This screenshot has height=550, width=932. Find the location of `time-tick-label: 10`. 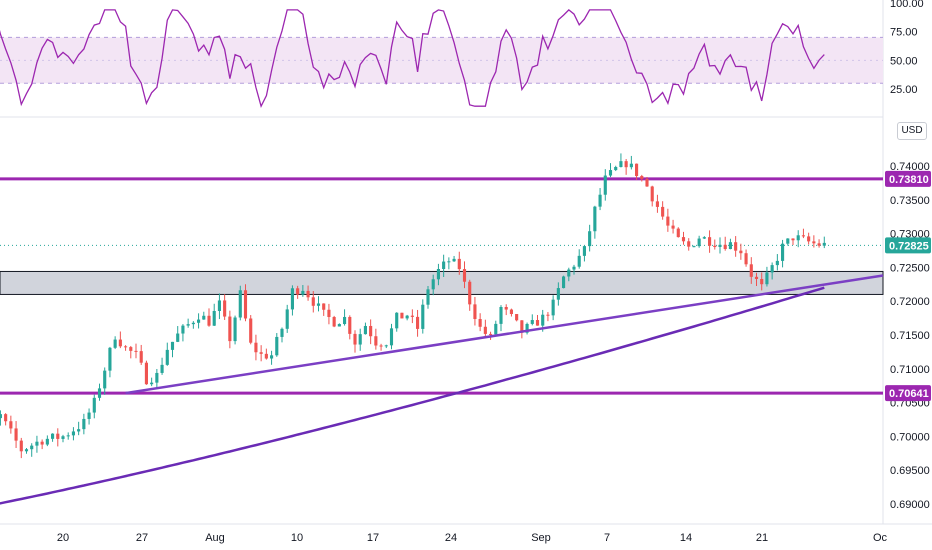

time-tick-label: 10 is located at coordinates (297, 538).